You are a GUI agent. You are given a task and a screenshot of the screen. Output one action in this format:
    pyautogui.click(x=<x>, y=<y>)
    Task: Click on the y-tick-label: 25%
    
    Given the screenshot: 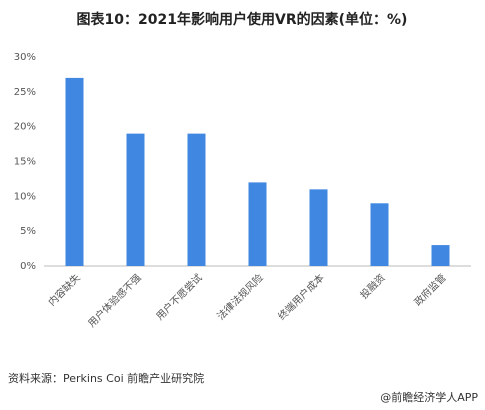 What is the action you would take?
    pyautogui.click(x=25, y=92)
    